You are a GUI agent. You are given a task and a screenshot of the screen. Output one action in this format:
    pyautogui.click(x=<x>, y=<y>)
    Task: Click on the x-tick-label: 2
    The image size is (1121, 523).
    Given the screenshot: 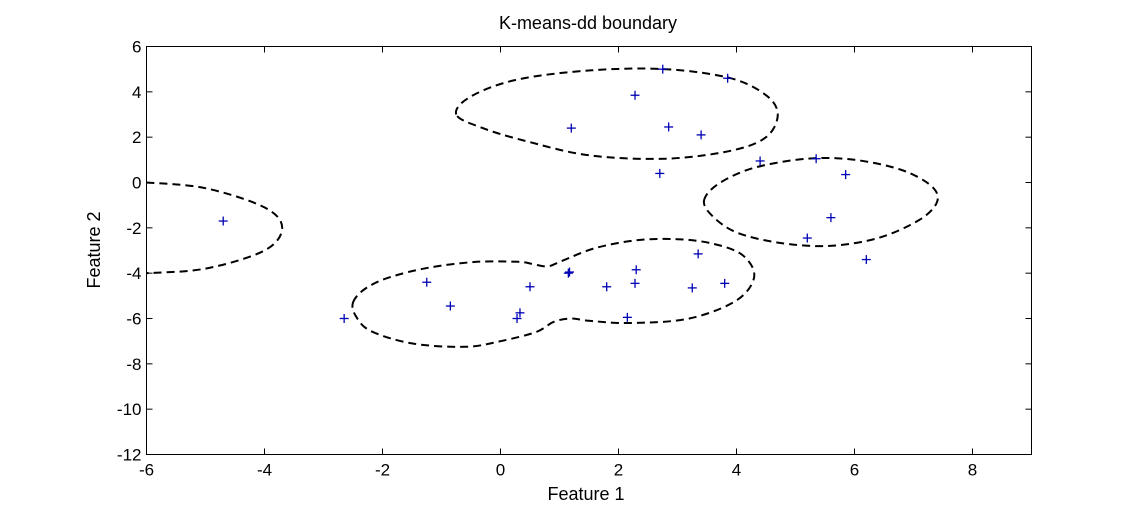 What is the action you would take?
    pyautogui.click(x=618, y=470)
    